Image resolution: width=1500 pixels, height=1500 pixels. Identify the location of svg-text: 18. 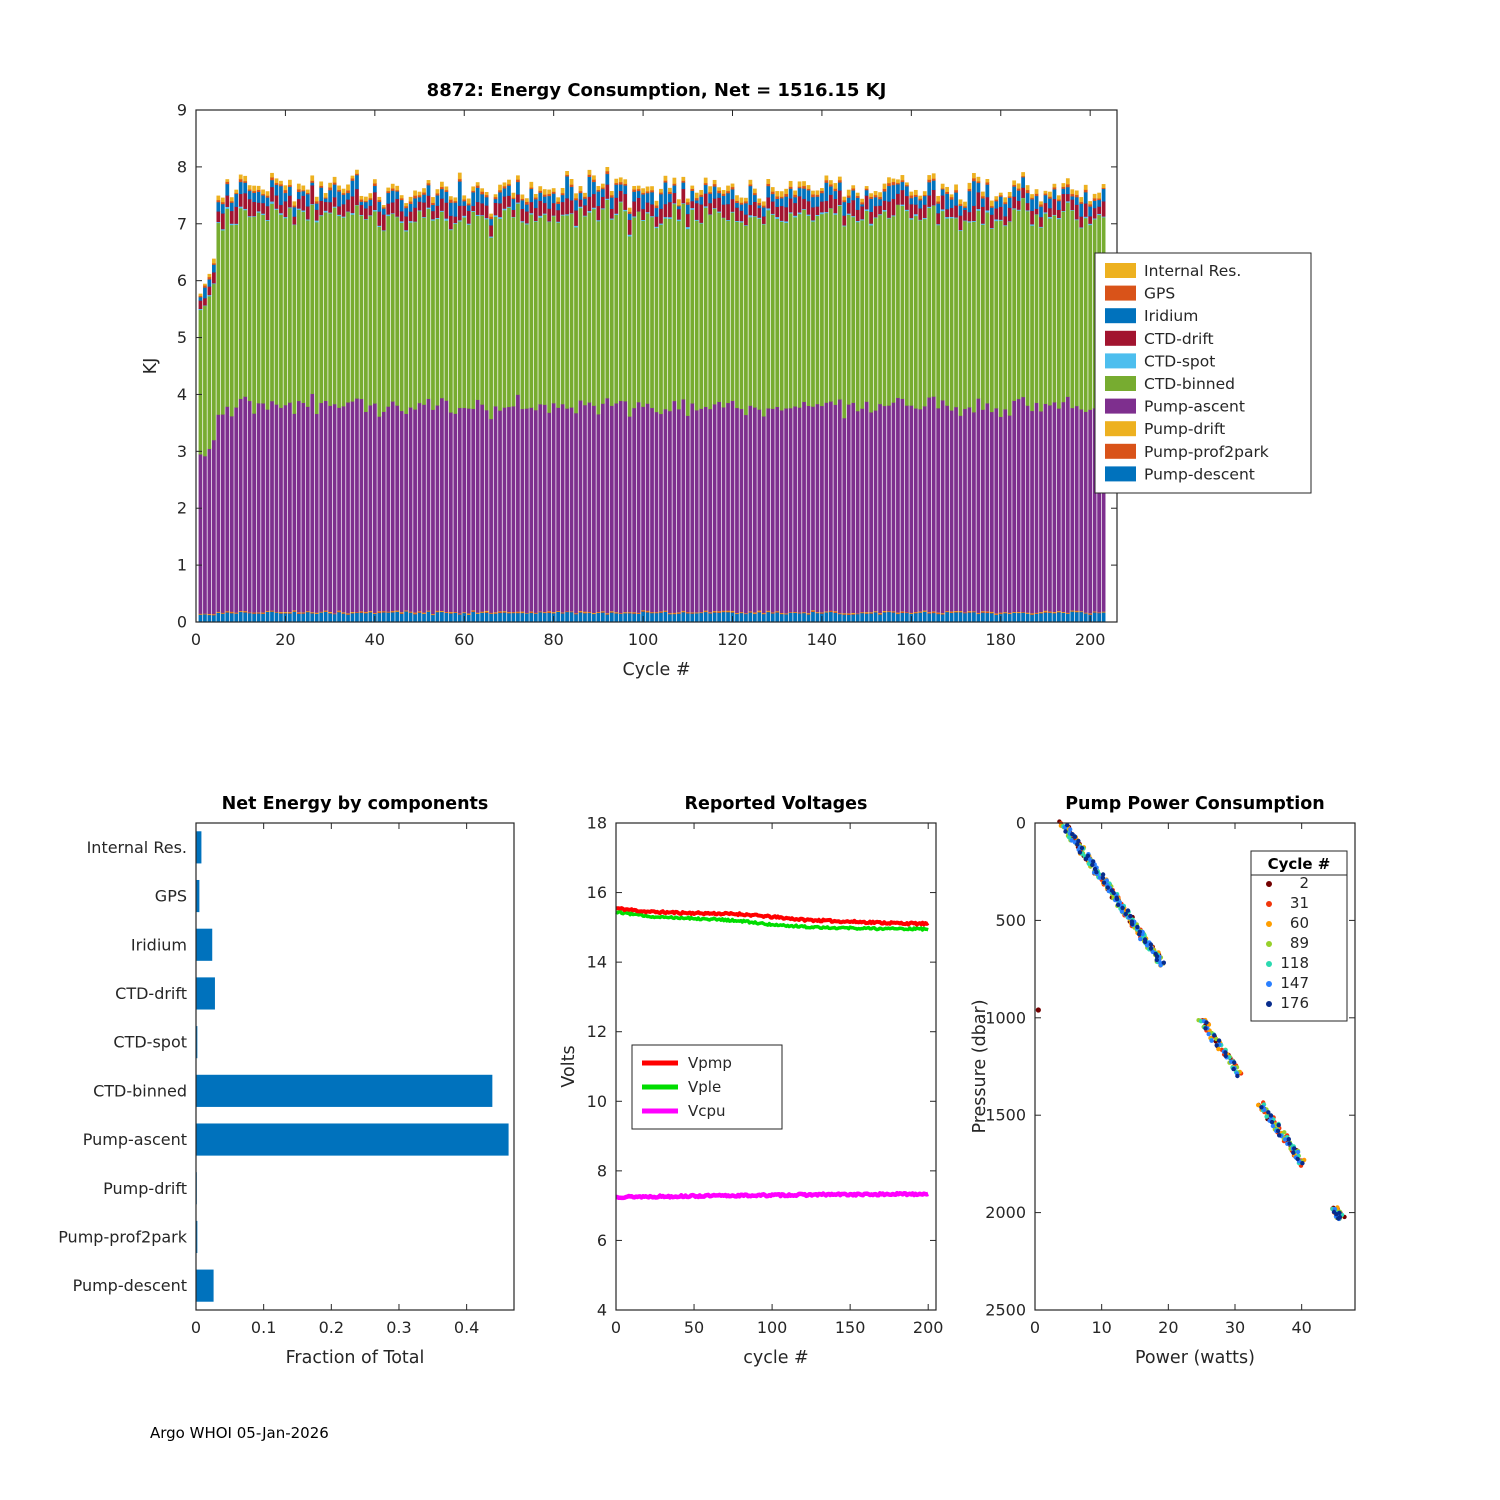
(597, 823).